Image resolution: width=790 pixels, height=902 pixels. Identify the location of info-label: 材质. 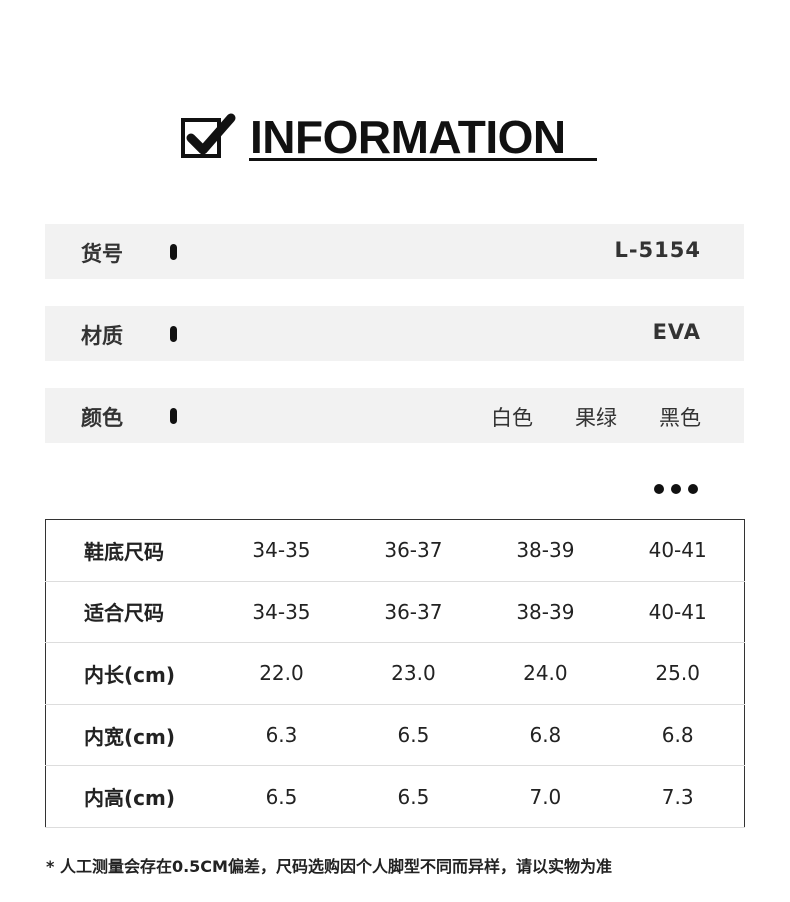
(102, 336).